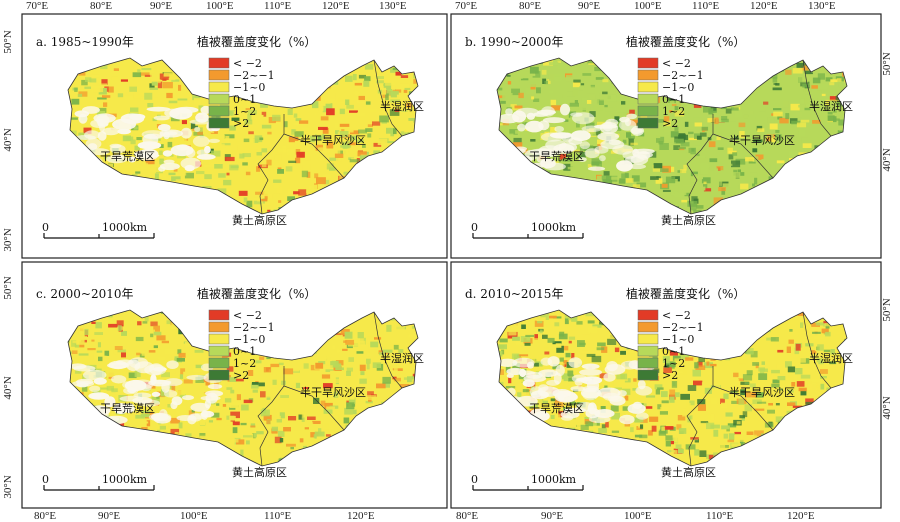 This screenshot has width=900, height=522. Describe the element at coordinates (466, 6) in the screenshot. I see `lon-label: 70°E` at that location.